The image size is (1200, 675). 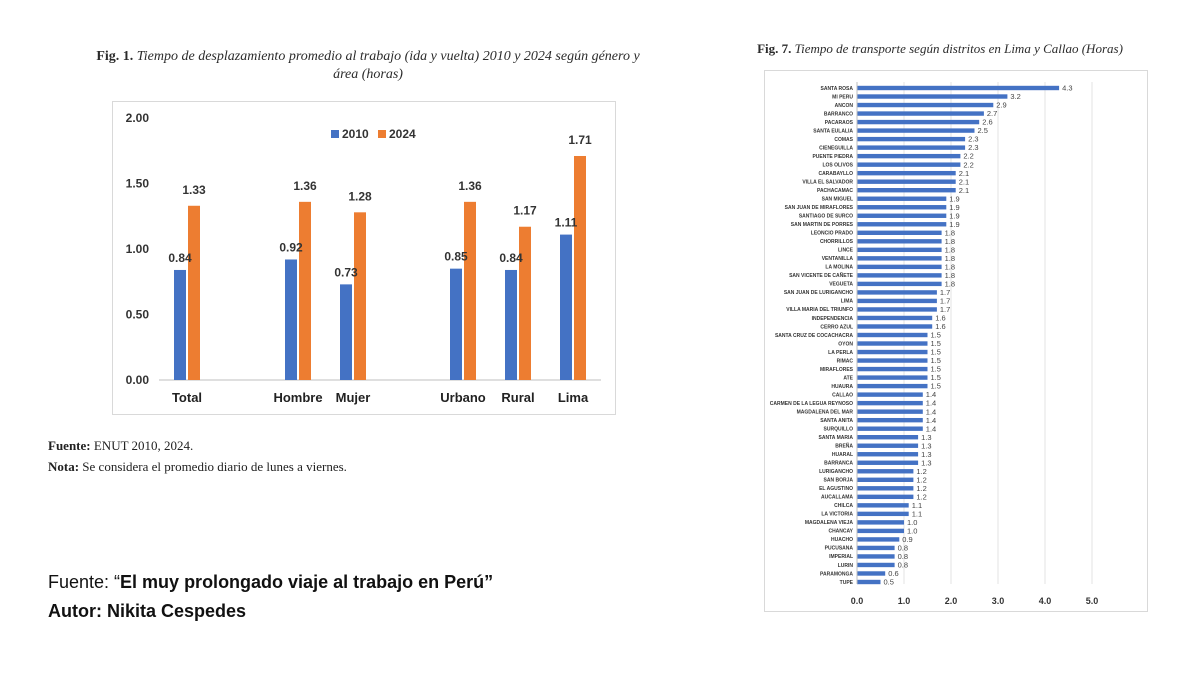 I want to click on fig7-category-label: LURIGANCHO, so click(x=836, y=472).